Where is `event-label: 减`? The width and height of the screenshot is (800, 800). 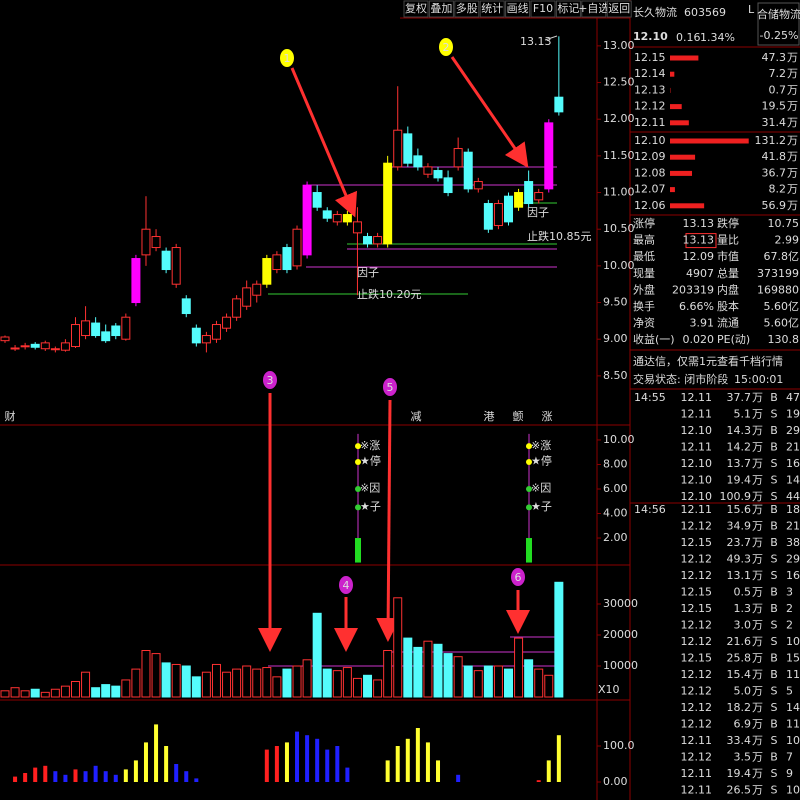
event-label: 减 is located at coordinates (416, 416).